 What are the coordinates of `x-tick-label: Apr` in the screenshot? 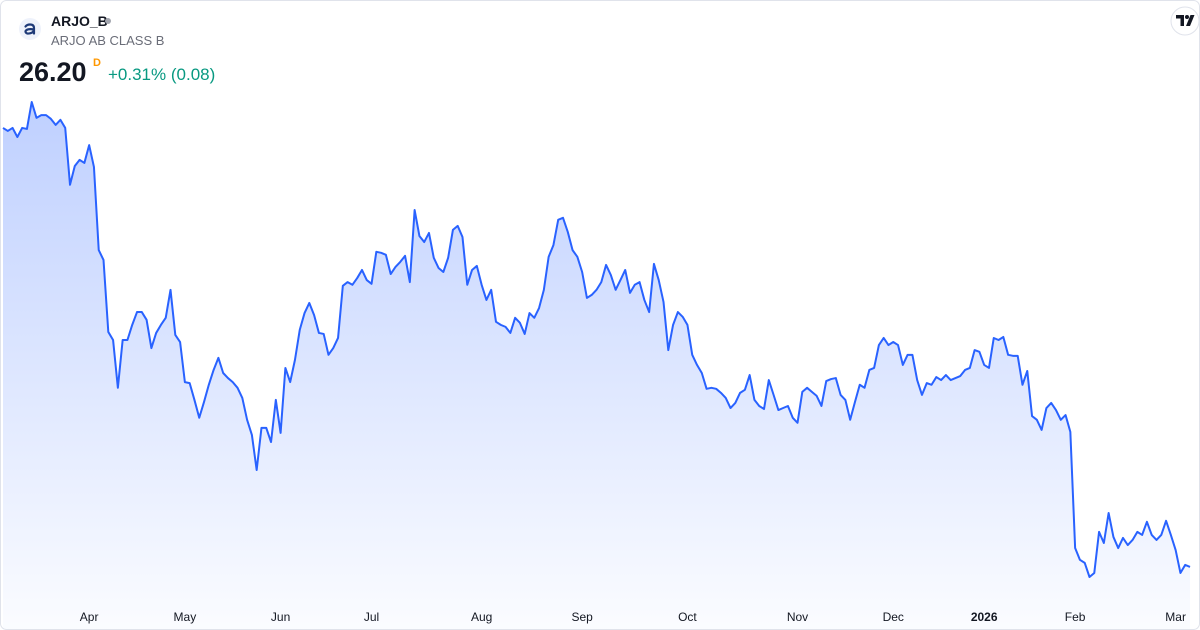 It's located at (89, 617).